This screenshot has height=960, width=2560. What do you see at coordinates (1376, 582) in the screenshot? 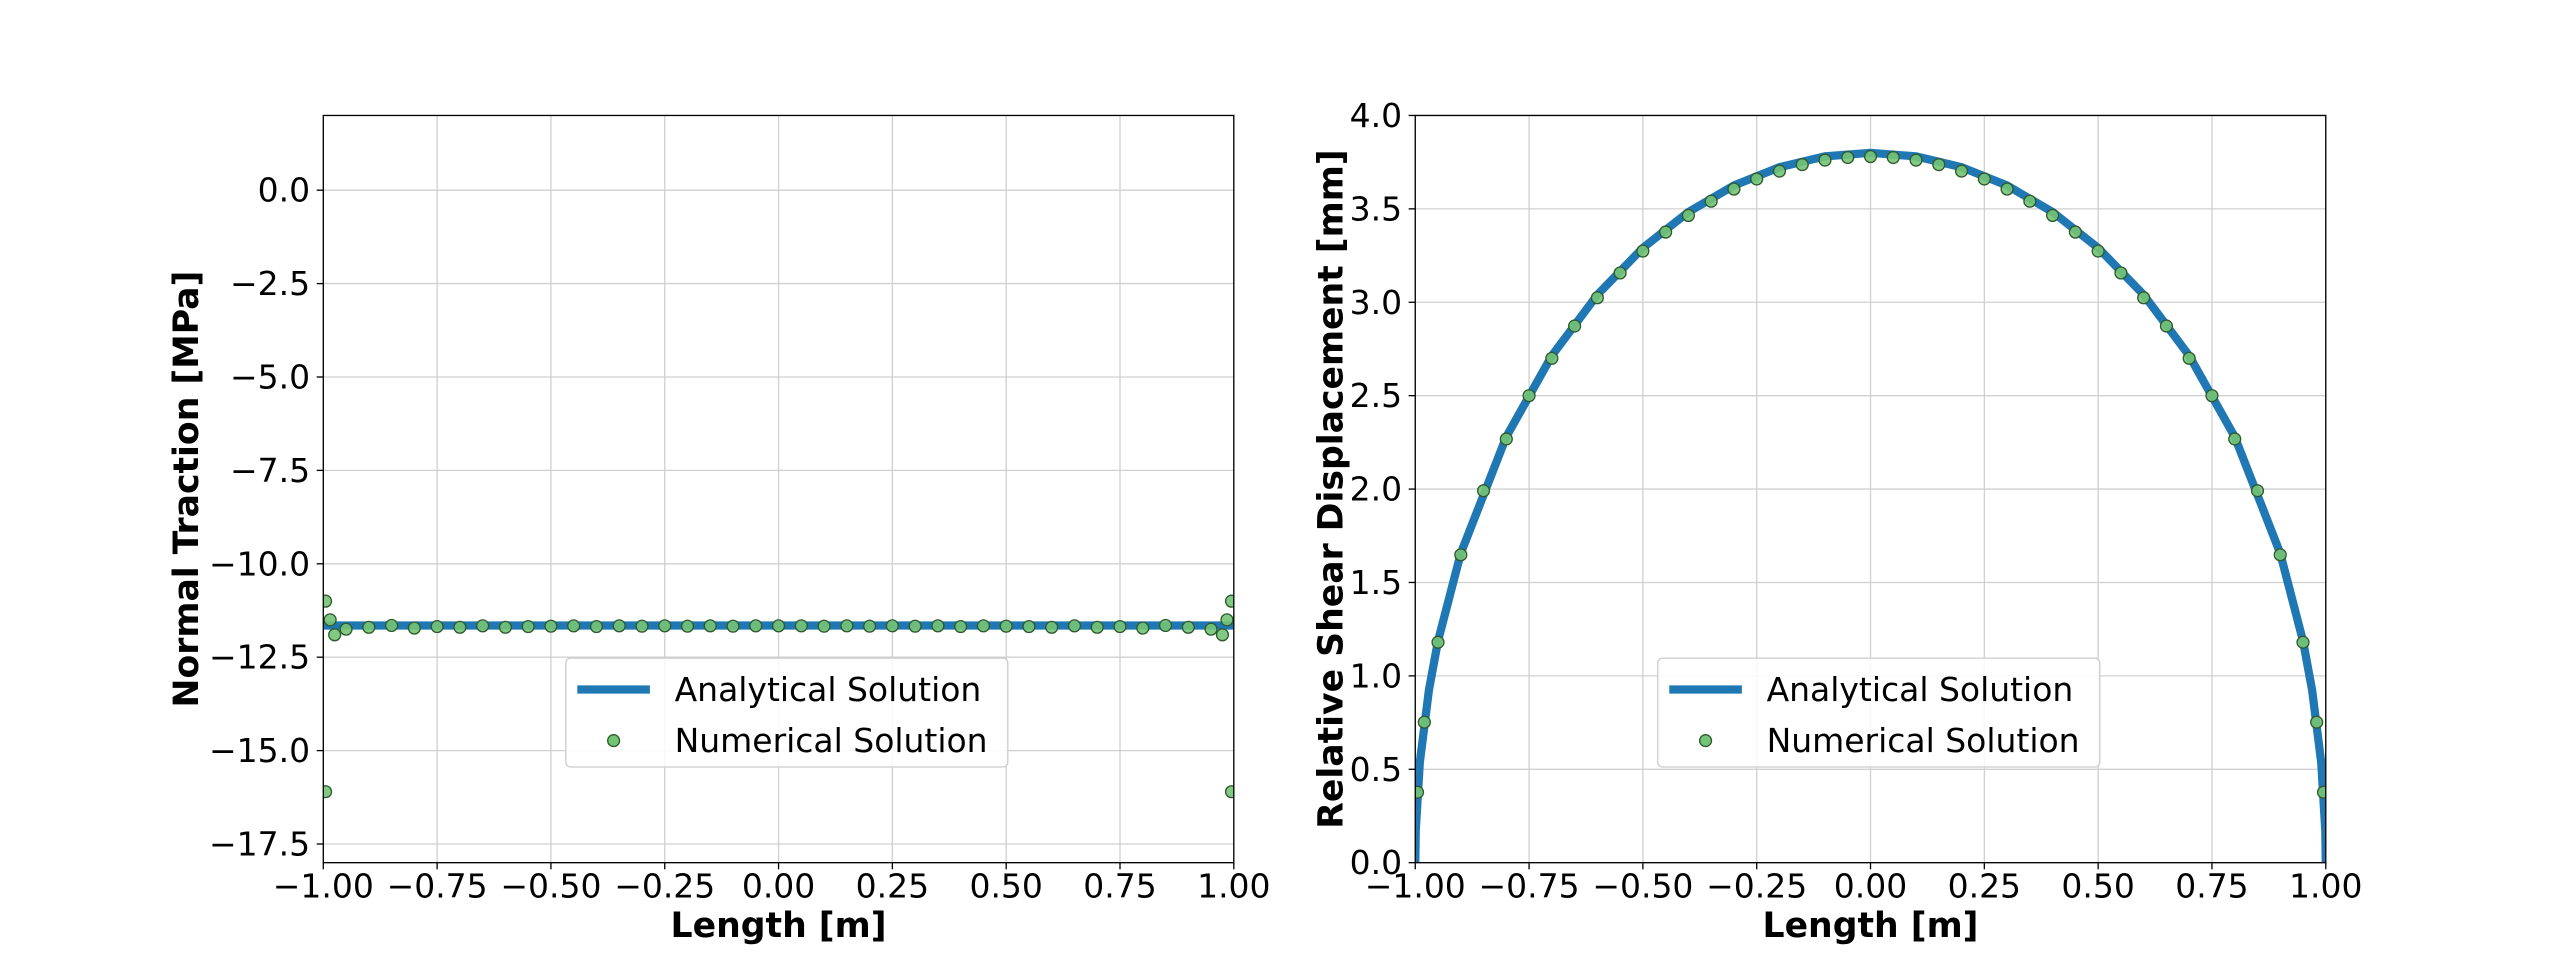
I see `y-tick-label: 1.5` at bounding box center [1376, 582].